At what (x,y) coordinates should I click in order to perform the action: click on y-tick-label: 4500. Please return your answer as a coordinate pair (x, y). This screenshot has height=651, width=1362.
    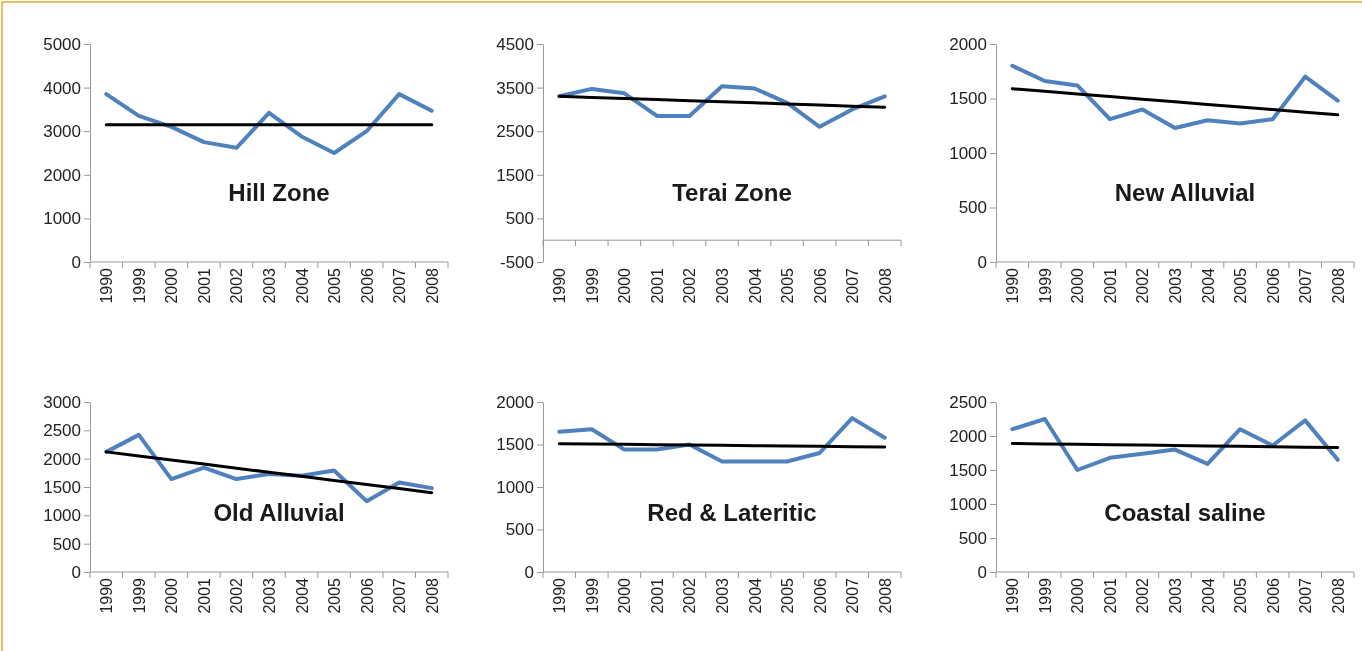
    Looking at the image, I should click on (515, 44).